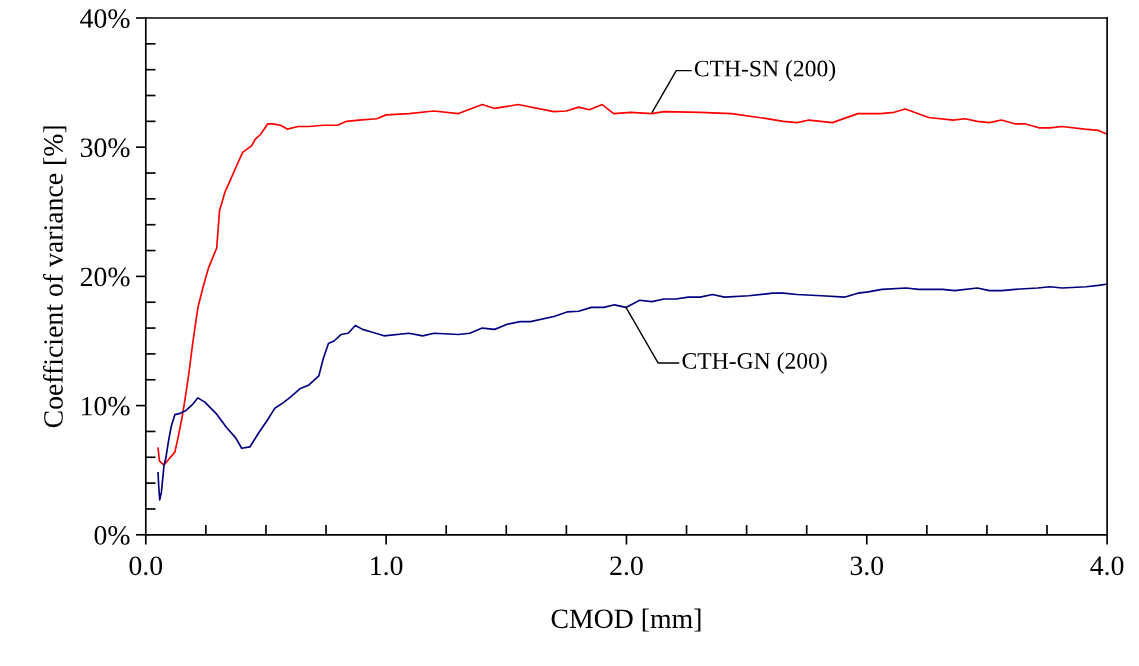 This screenshot has width=1139, height=666. What do you see at coordinates (867, 566) in the screenshot?
I see `x-tick-label: 3.0` at bounding box center [867, 566].